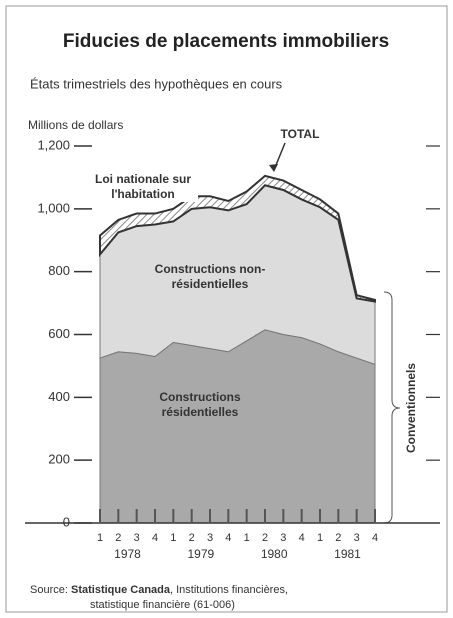 This screenshot has height=618, width=453. Describe the element at coordinates (274, 554) in the screenshot. I see `year-label: 1980` at that location.